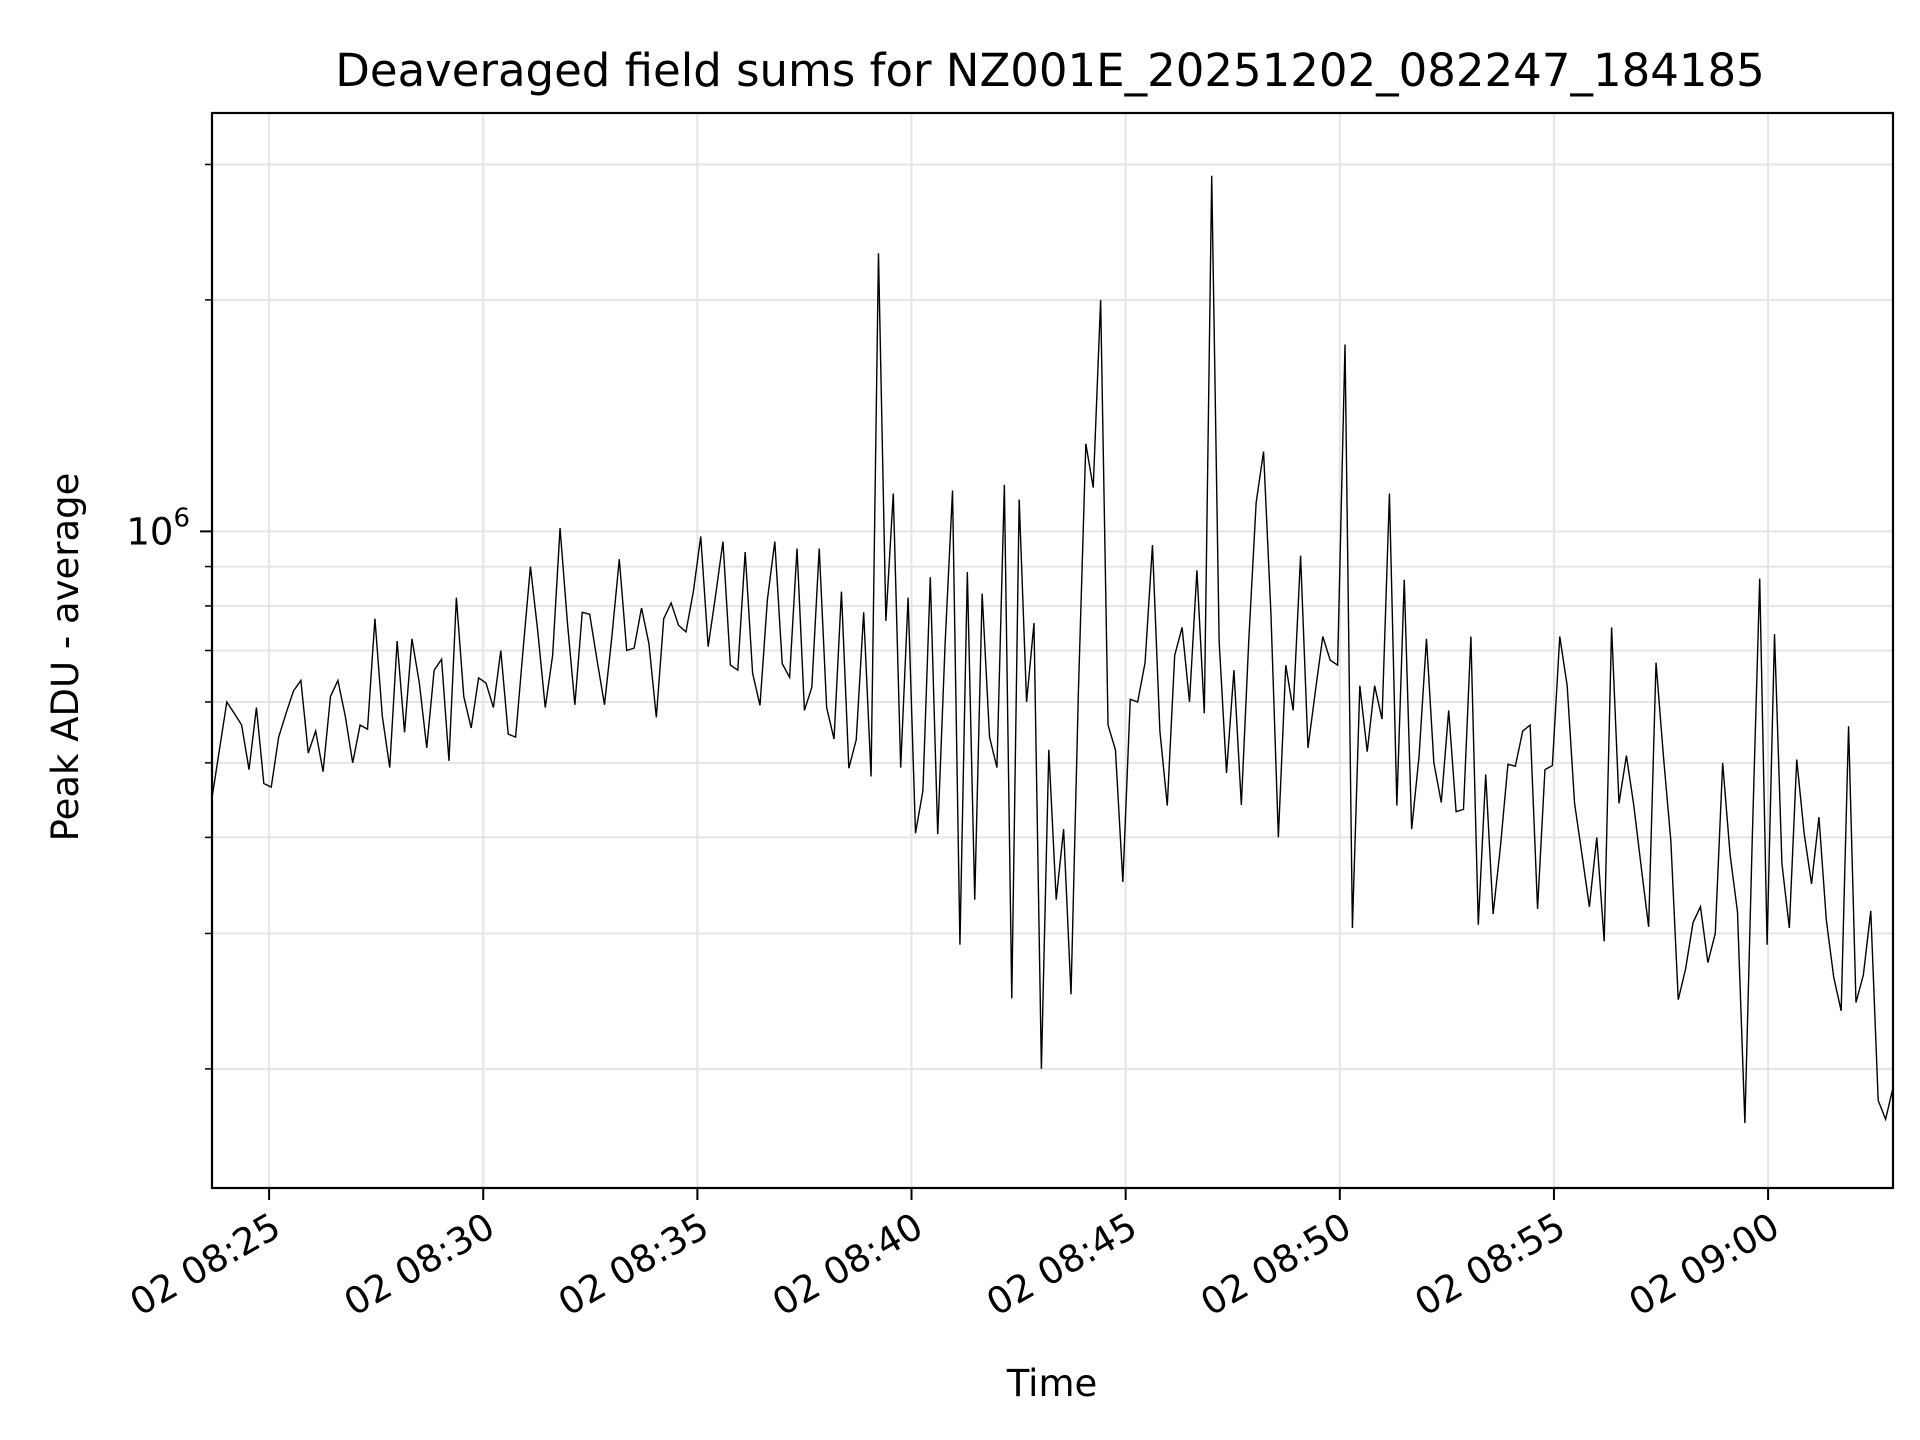 This screenshot has width=1920, height=1440. Describe the element at coordinates (65, 657) in the screenshot. I see `y-axis-label: Peak ADU - average` at that location.